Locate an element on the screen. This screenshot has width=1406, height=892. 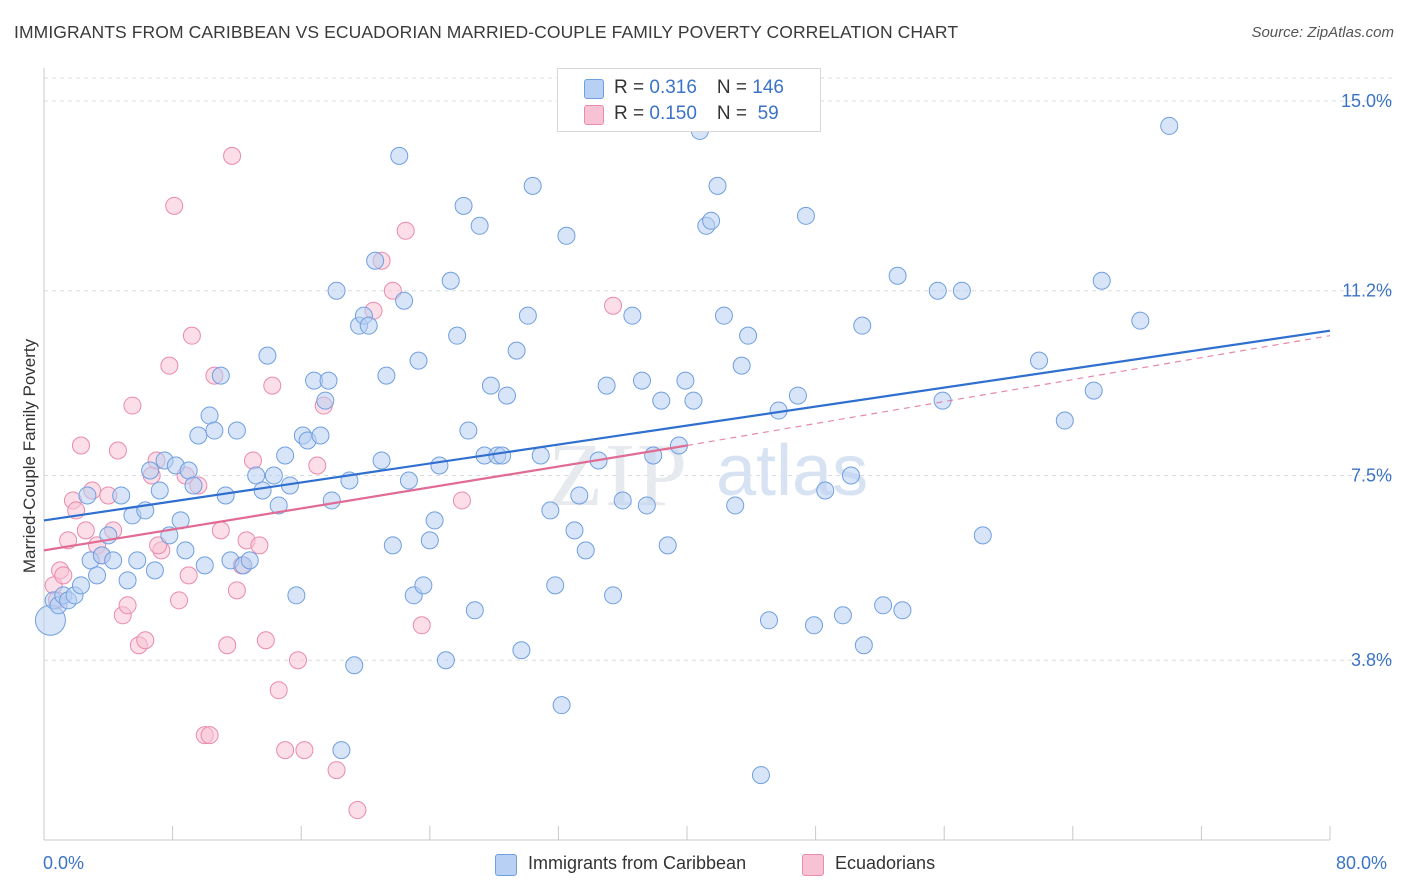
legend-swatch-ecuadorians is located at coordinates (594, 115).